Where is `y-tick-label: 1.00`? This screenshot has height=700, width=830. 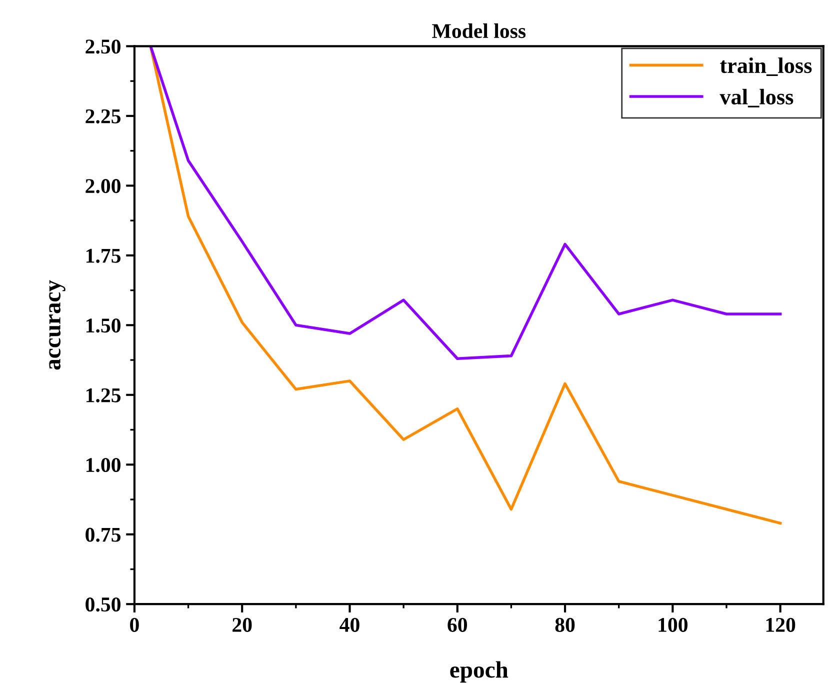
y-tick-label: 1.00 is located at coordinates (103, 465).